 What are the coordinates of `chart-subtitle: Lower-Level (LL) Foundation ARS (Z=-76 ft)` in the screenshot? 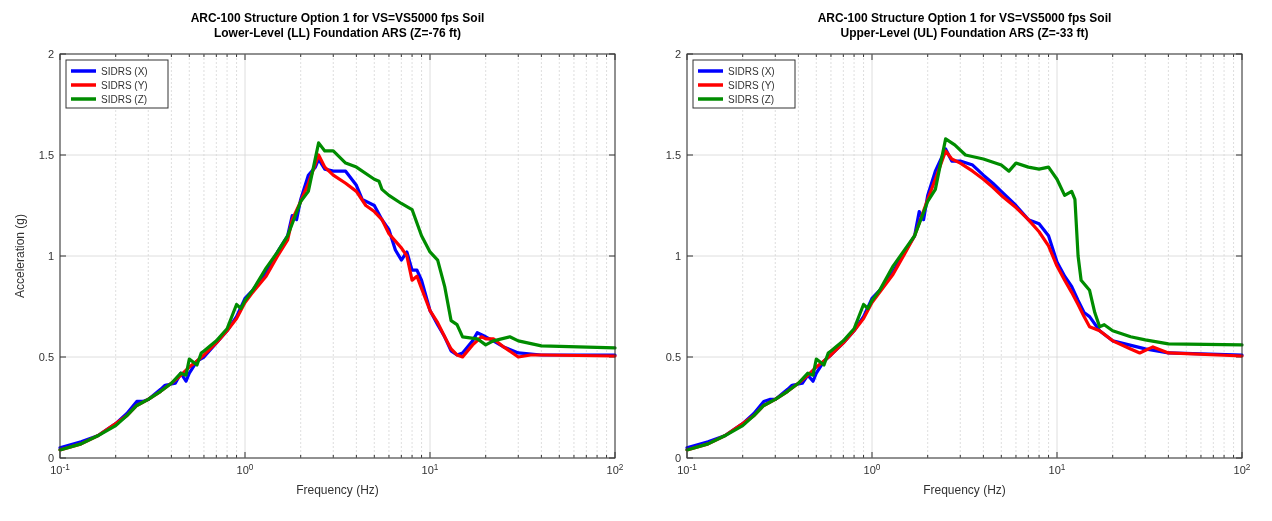 It's located at (337, 33).